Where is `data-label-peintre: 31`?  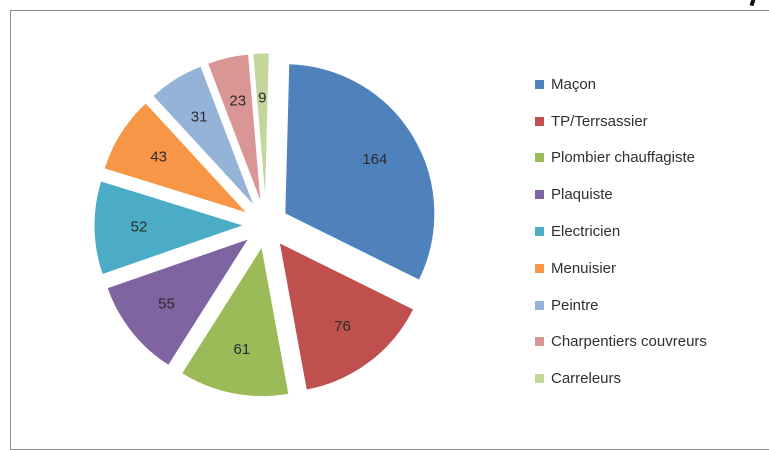
data-label-peintre: 31 is located at coordinates (199, 117).